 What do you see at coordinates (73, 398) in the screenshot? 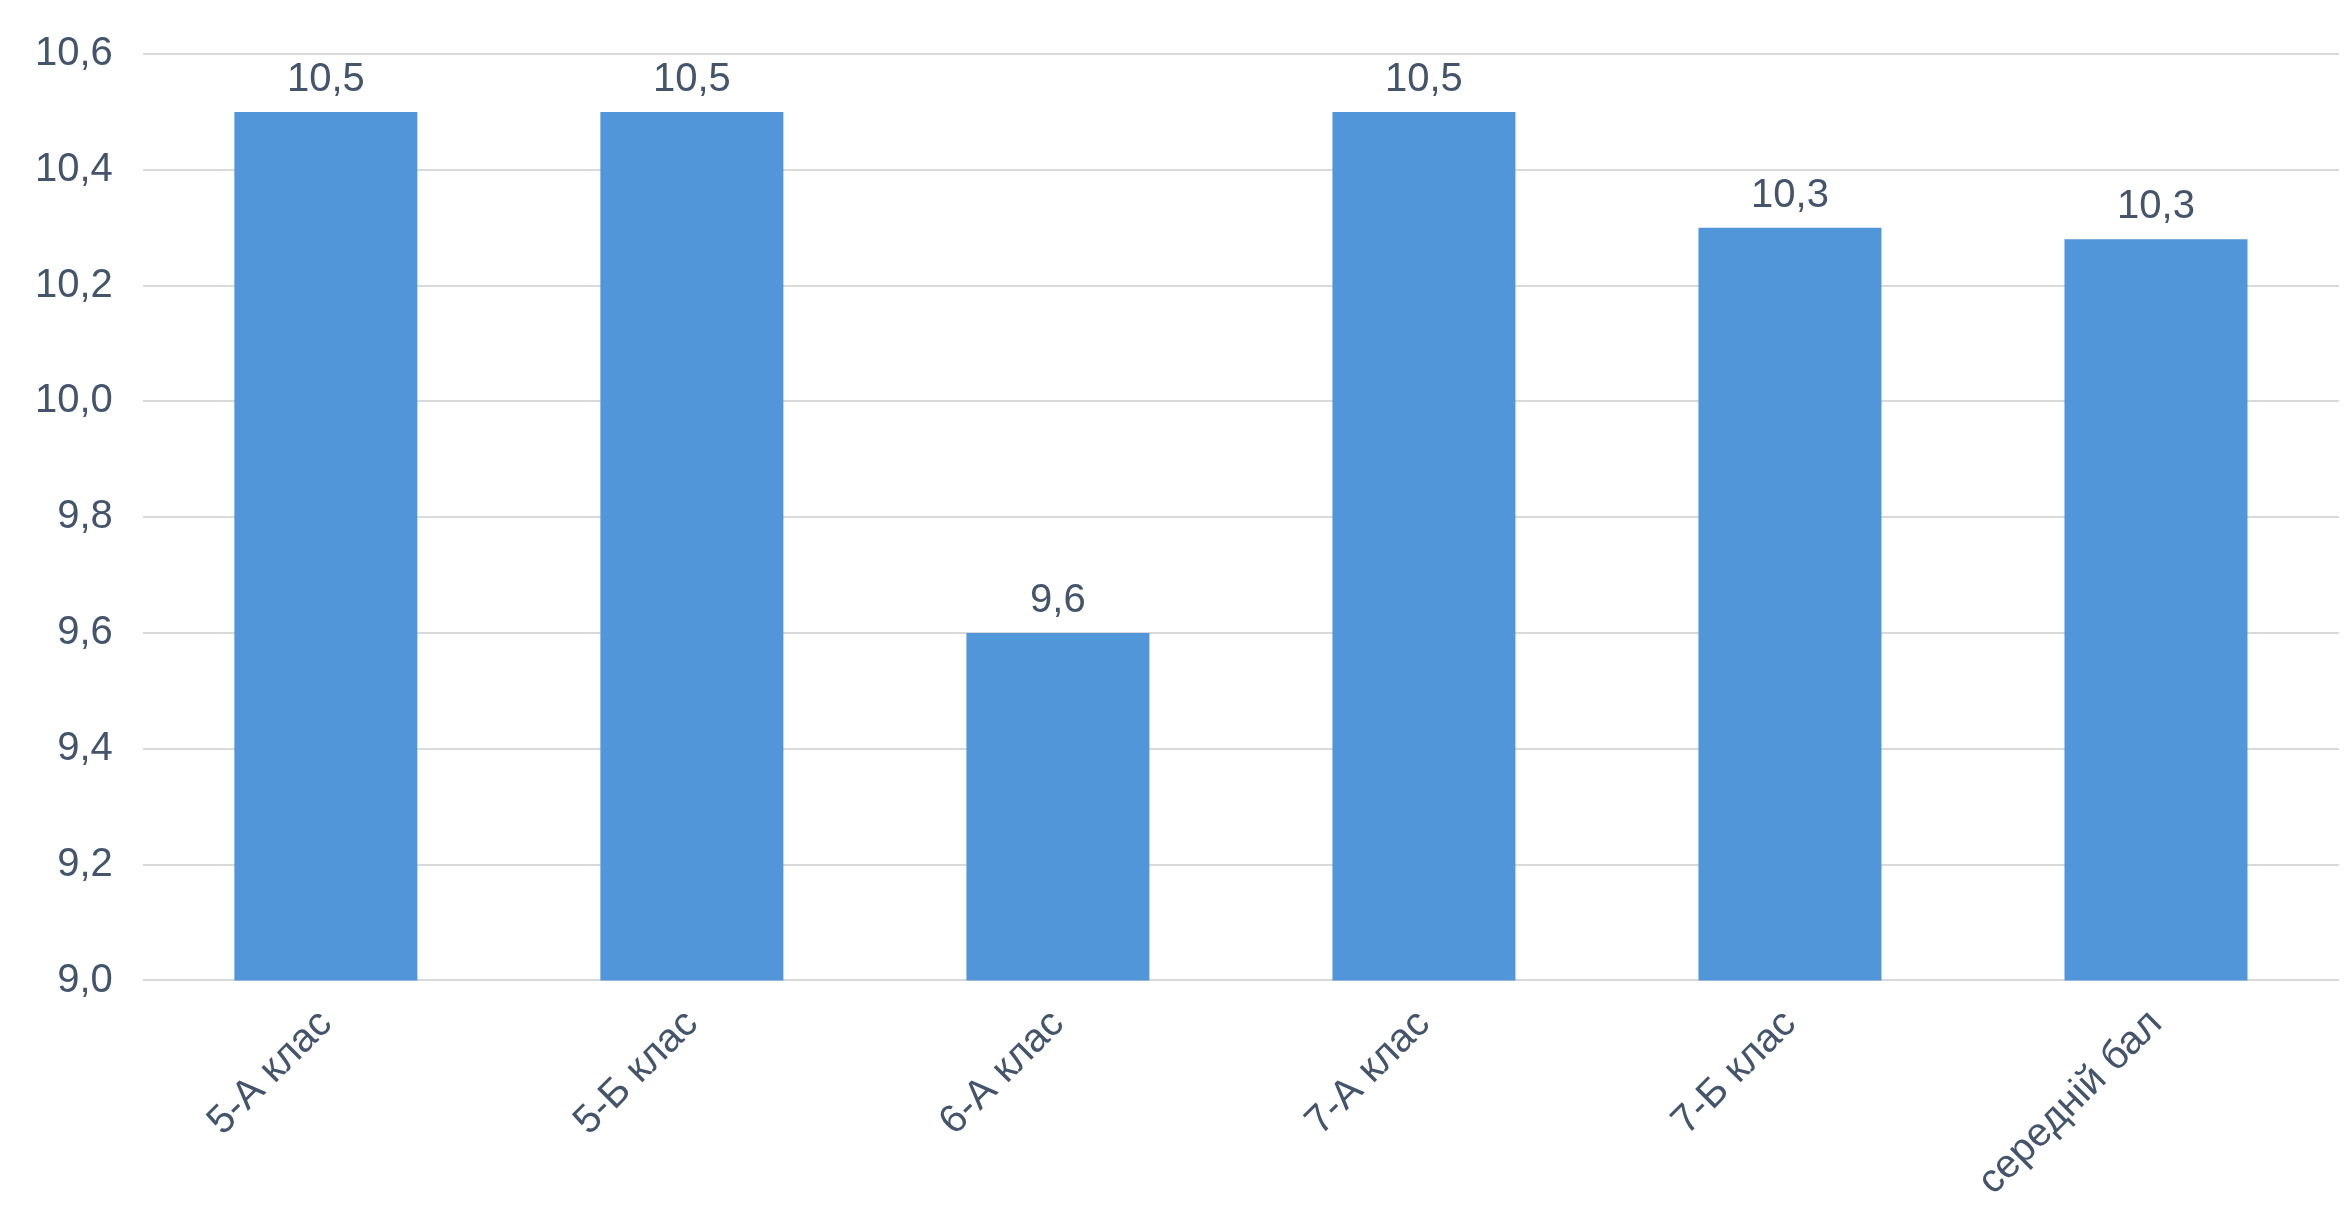
I see `y-tick-label: 10,0` at bounding box center [73, 398].